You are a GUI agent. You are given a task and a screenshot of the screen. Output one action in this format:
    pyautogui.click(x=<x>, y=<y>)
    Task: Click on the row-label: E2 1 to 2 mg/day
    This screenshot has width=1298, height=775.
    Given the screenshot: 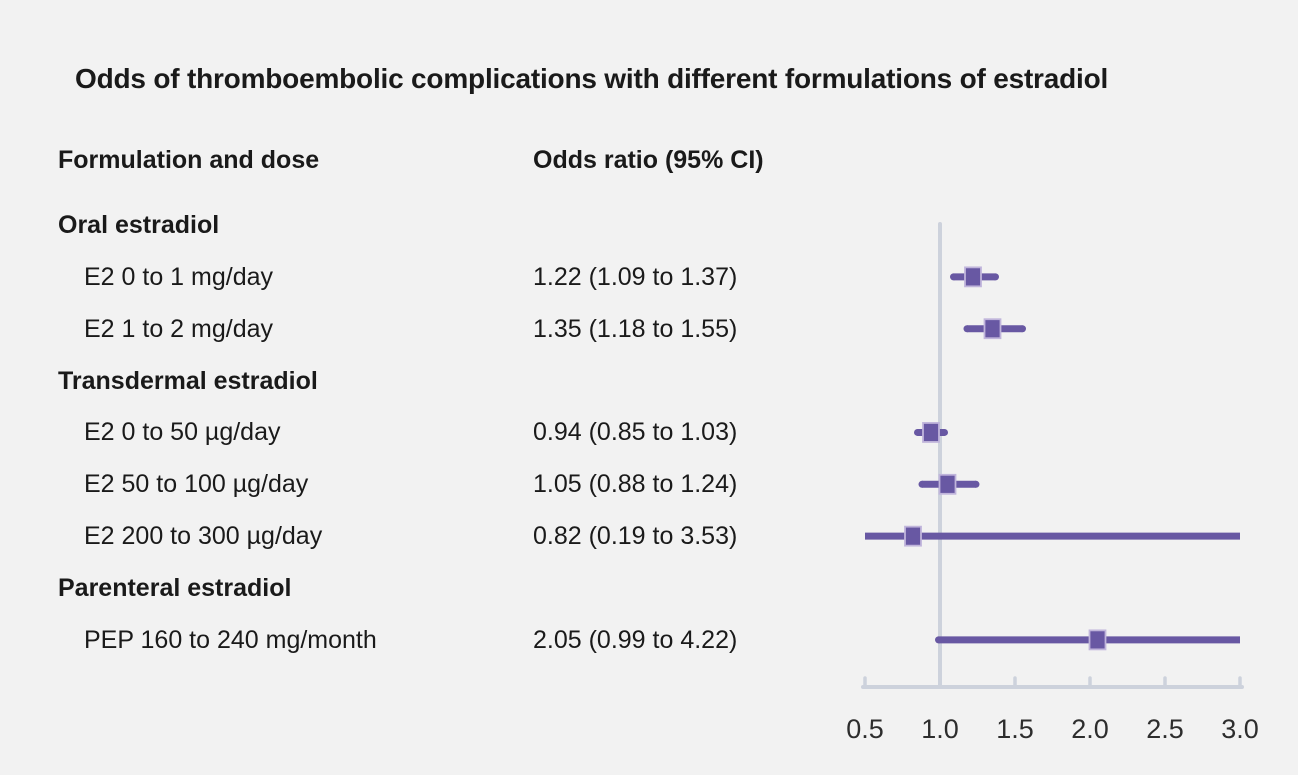 What is the action you would take?
    pyautogui.click(x=179, y=328)
    